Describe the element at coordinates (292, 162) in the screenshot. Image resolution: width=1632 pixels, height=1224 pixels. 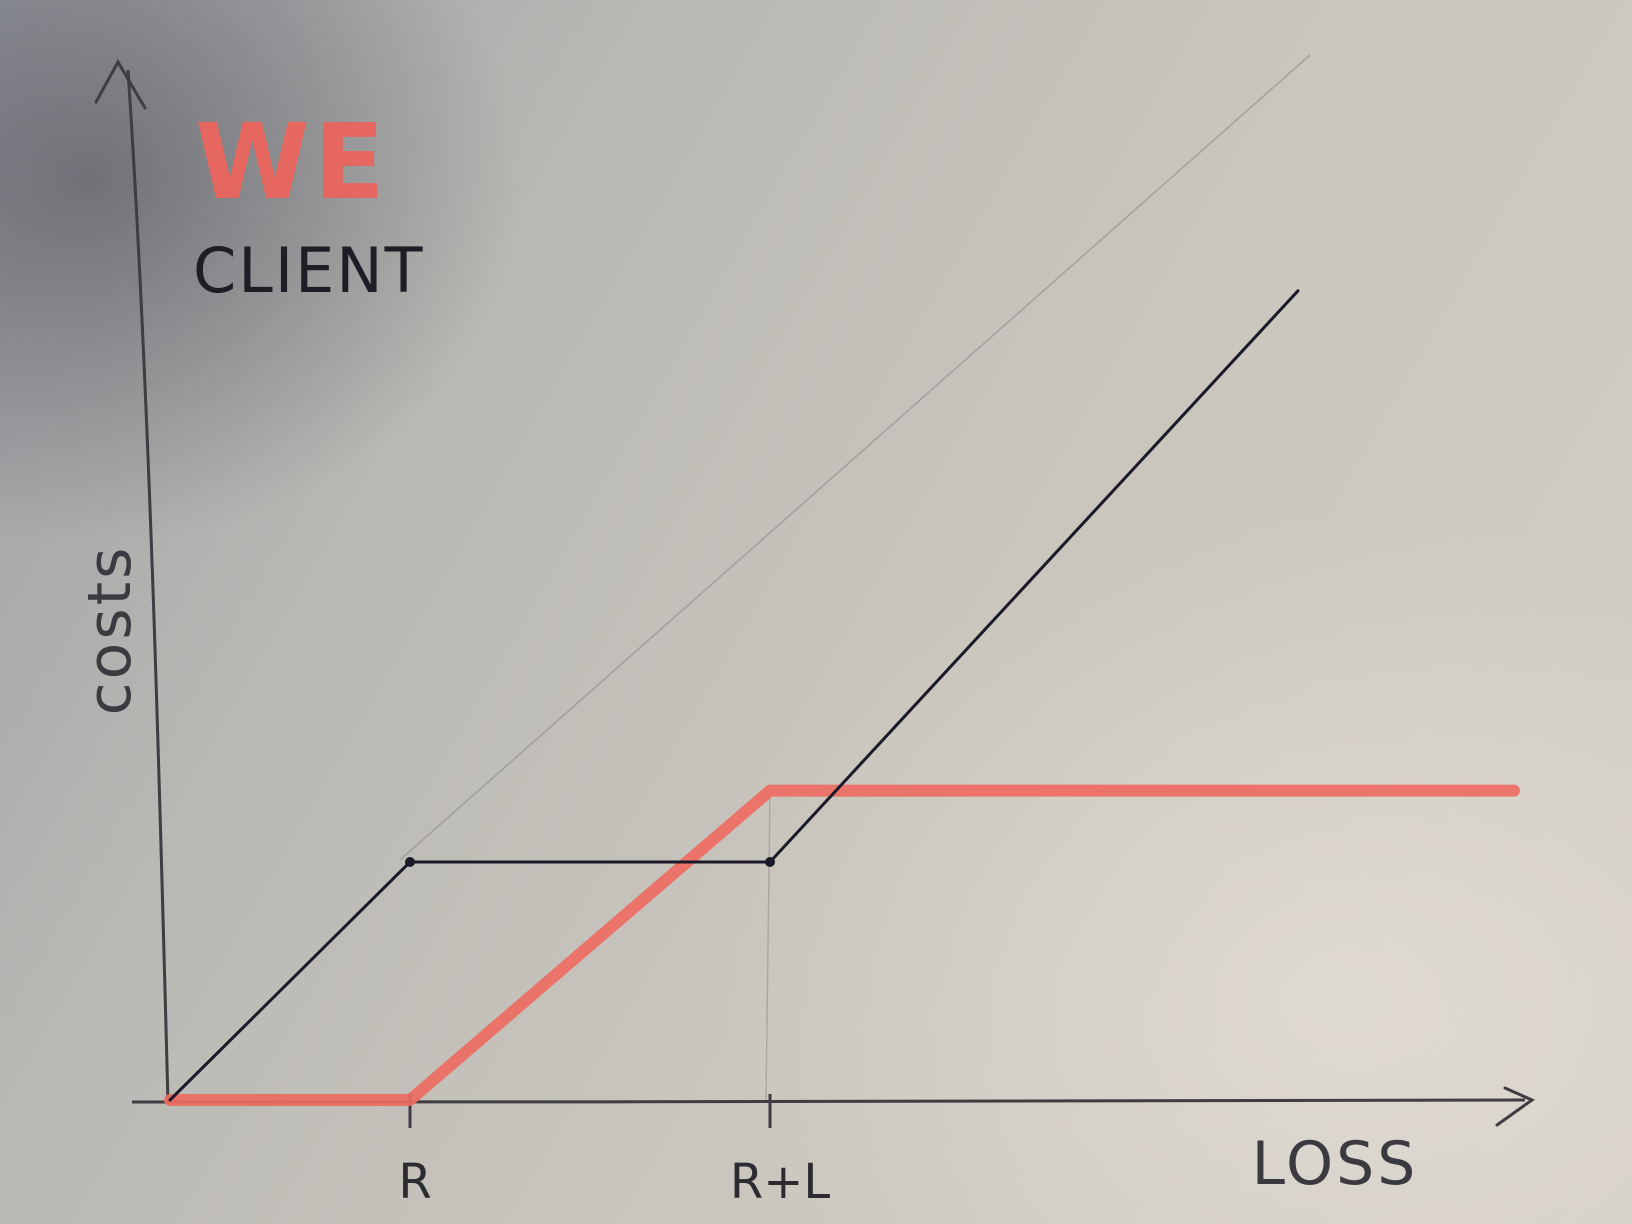
I see `legend-entry-we: WE` at that location.